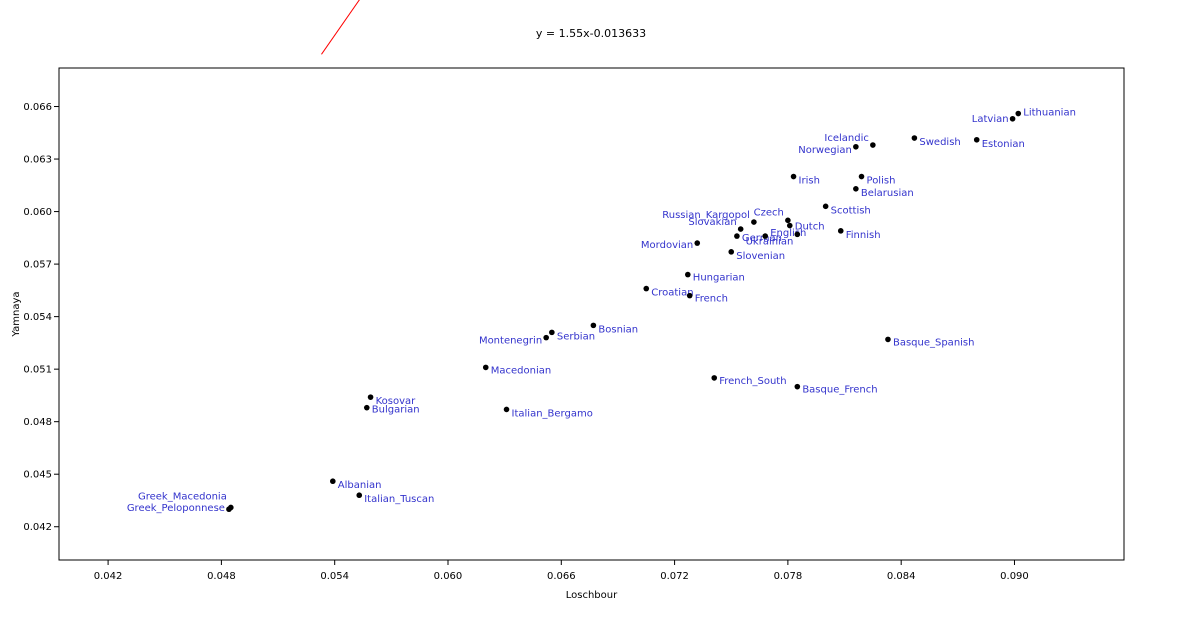 This screenshot has width=1182, height=631. I want to click on x-tick-label: 0.078, so click(788, 576).